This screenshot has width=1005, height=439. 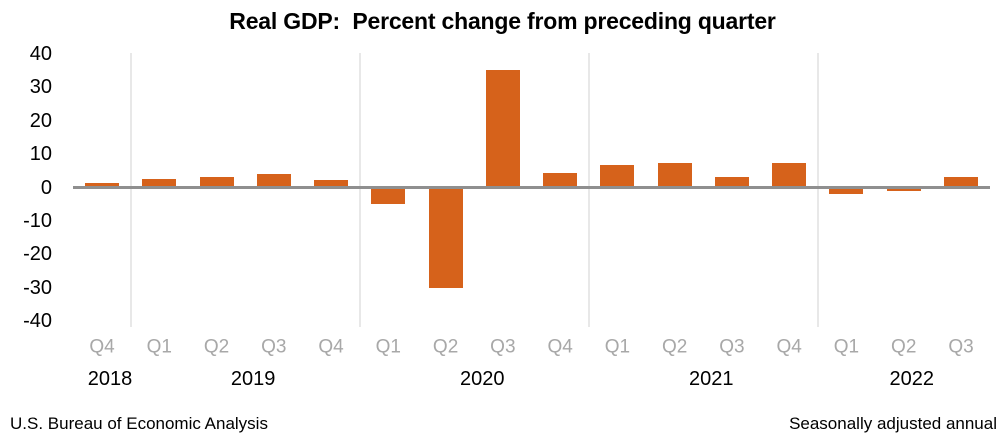 What do you see at coordinates (961, 181) in the screenshot?
I see `bar-2022-Q3` at bounding box center [961, 181].